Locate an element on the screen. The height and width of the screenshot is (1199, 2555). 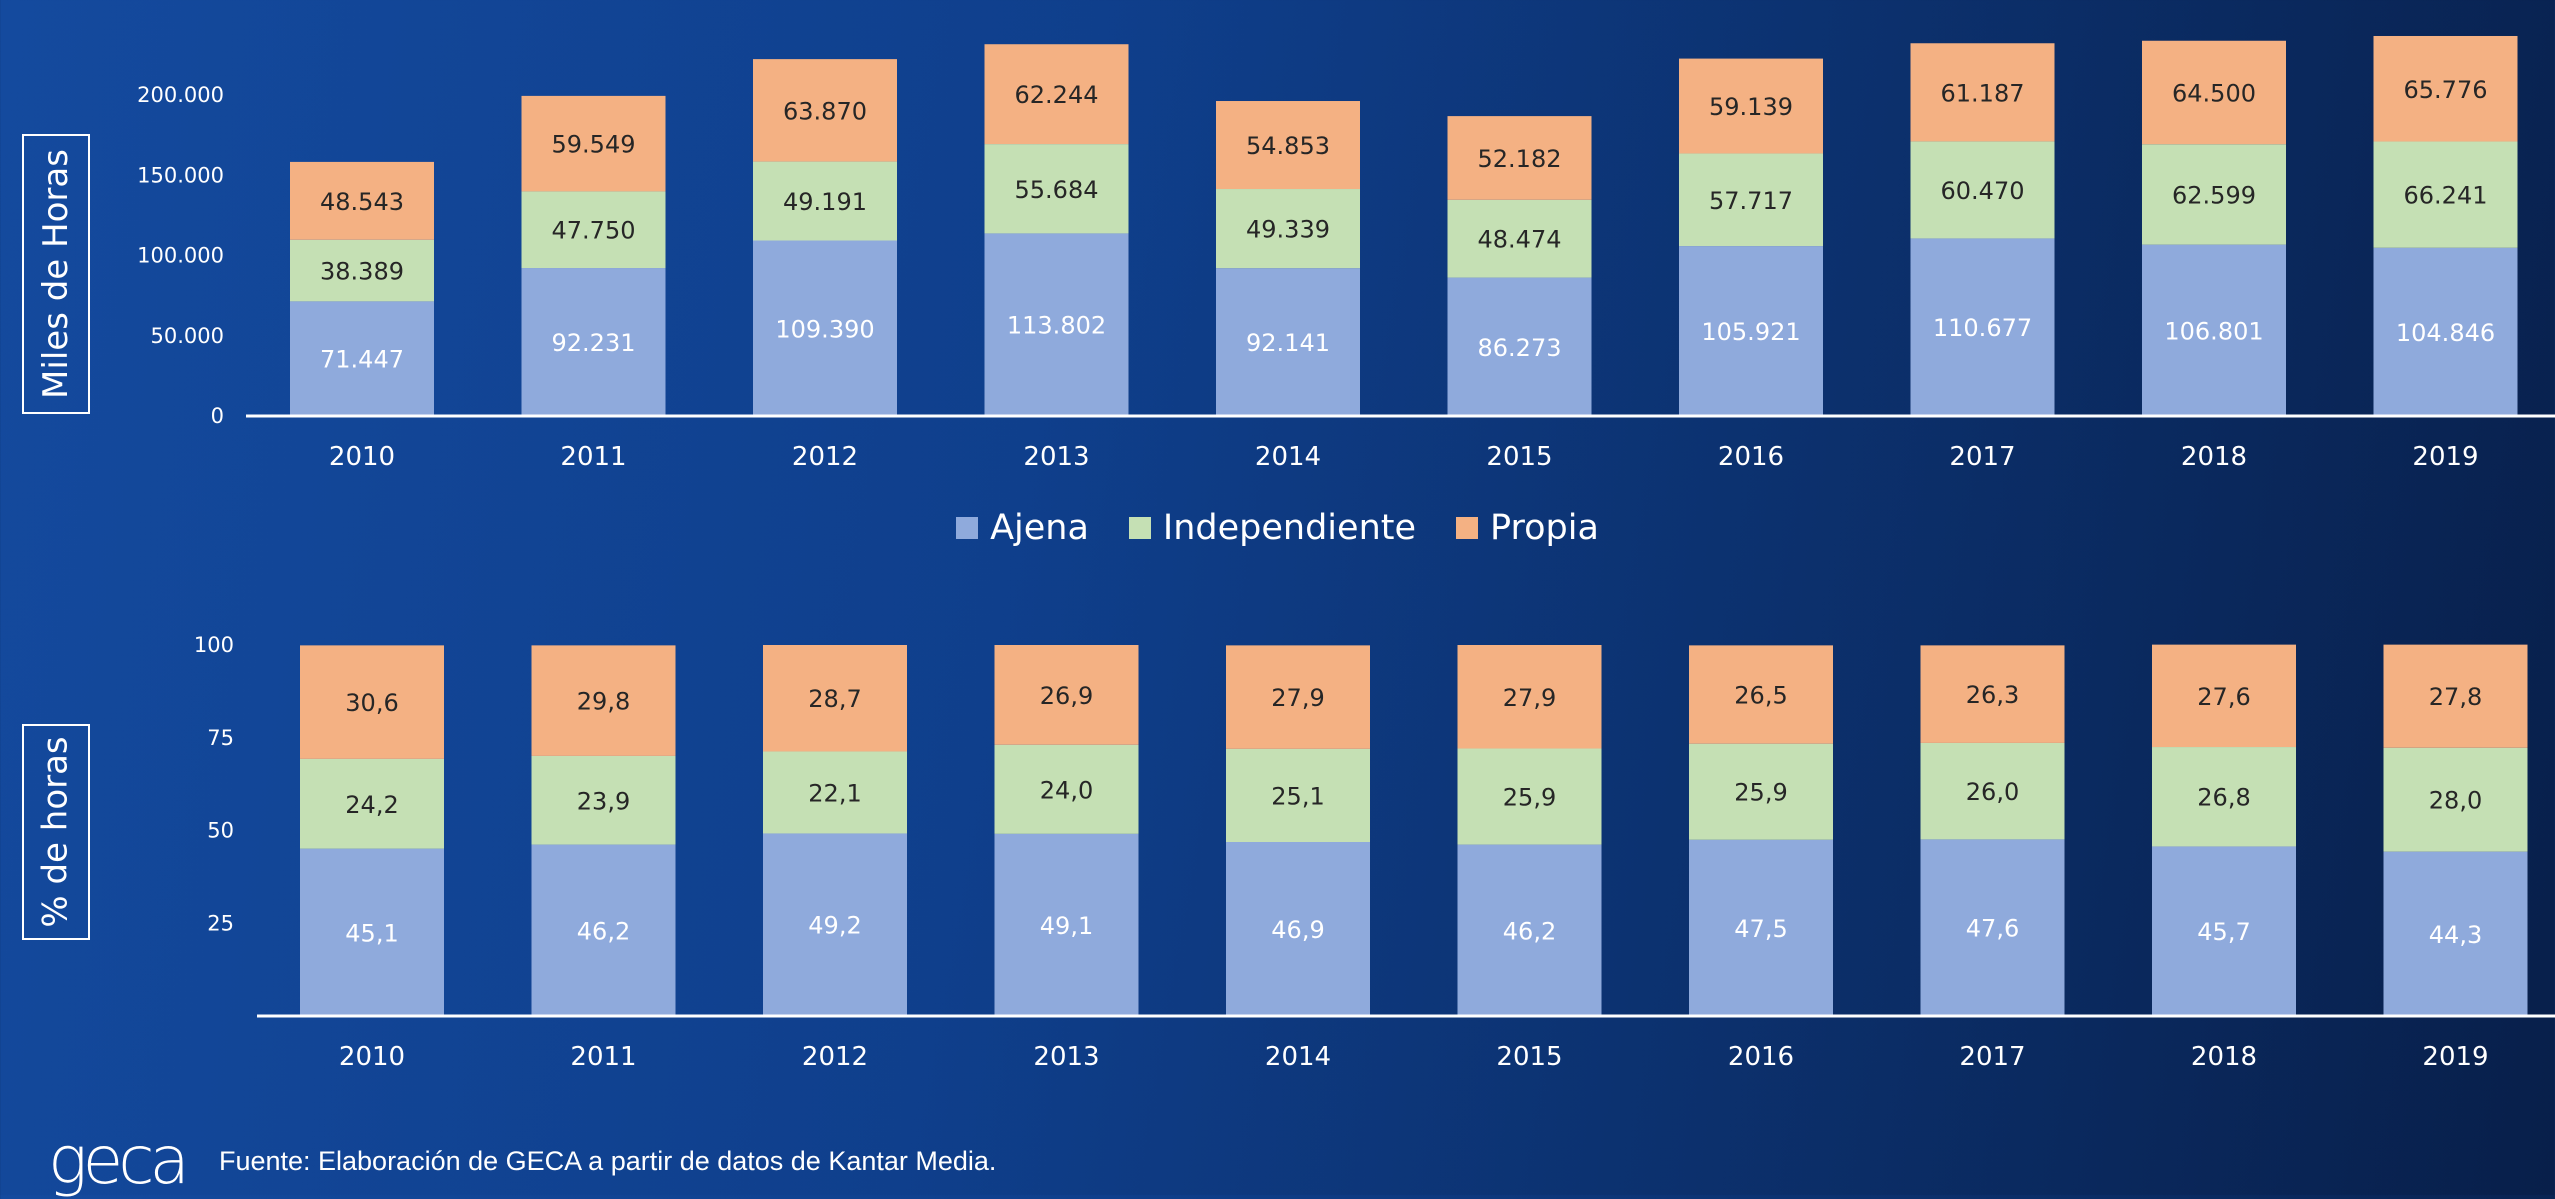
top-data-label-independiente: 38.389 is located at coordinates (362, 272).